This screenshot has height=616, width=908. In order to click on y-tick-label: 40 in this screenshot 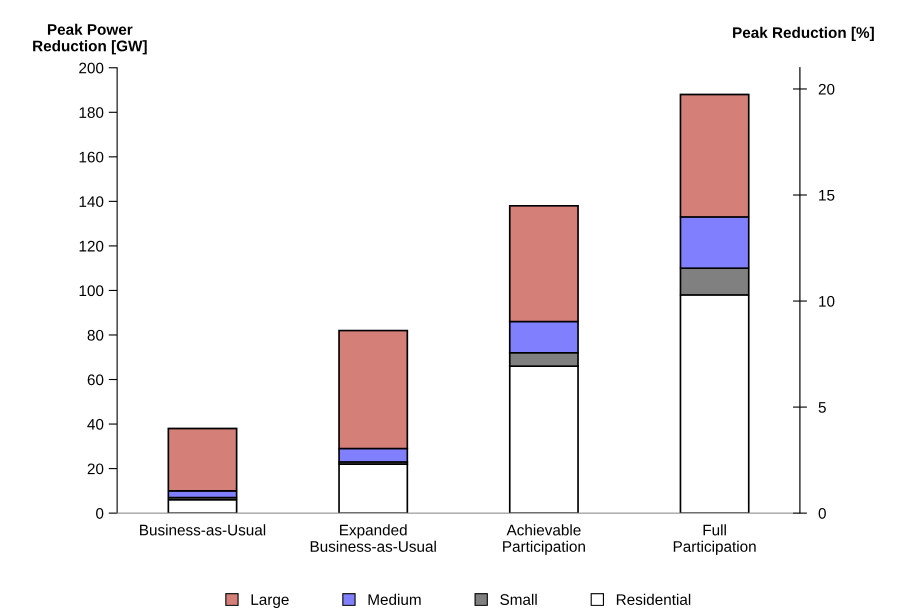, I will do `click(95, 424)`.